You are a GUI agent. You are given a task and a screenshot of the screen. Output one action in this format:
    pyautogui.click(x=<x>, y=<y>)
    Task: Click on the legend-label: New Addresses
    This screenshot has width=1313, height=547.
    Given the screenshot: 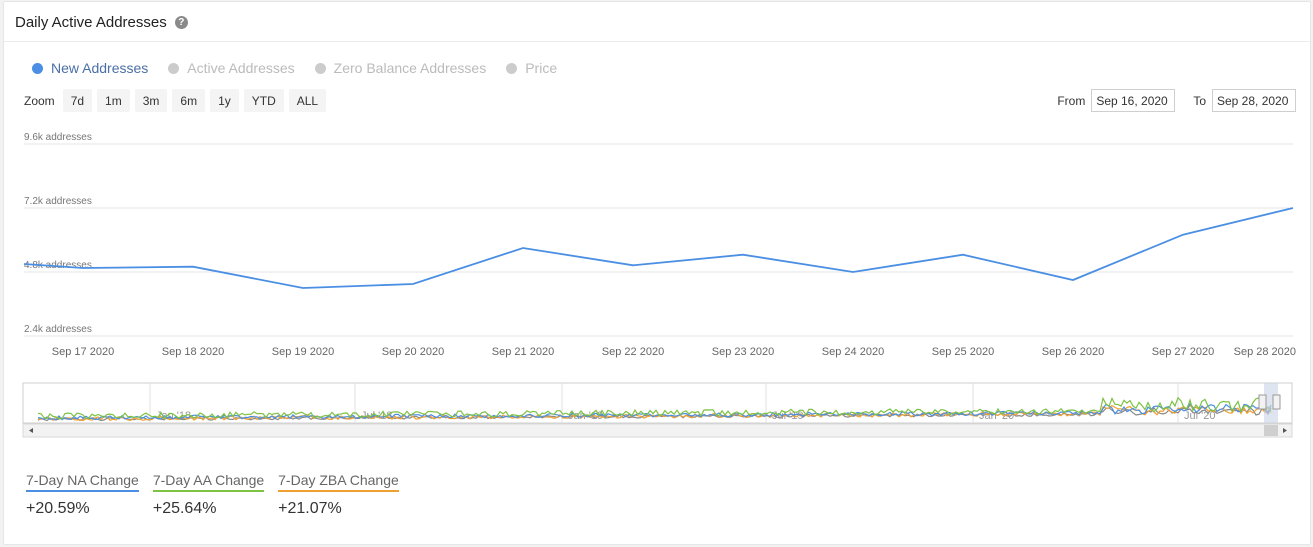 What is the action you would take?
    pyautogui.click(x=100, y=68)
    